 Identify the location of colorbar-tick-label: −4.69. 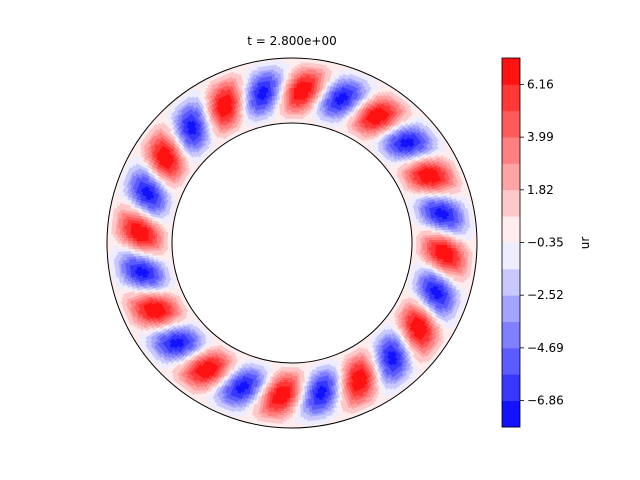
(545, 348).